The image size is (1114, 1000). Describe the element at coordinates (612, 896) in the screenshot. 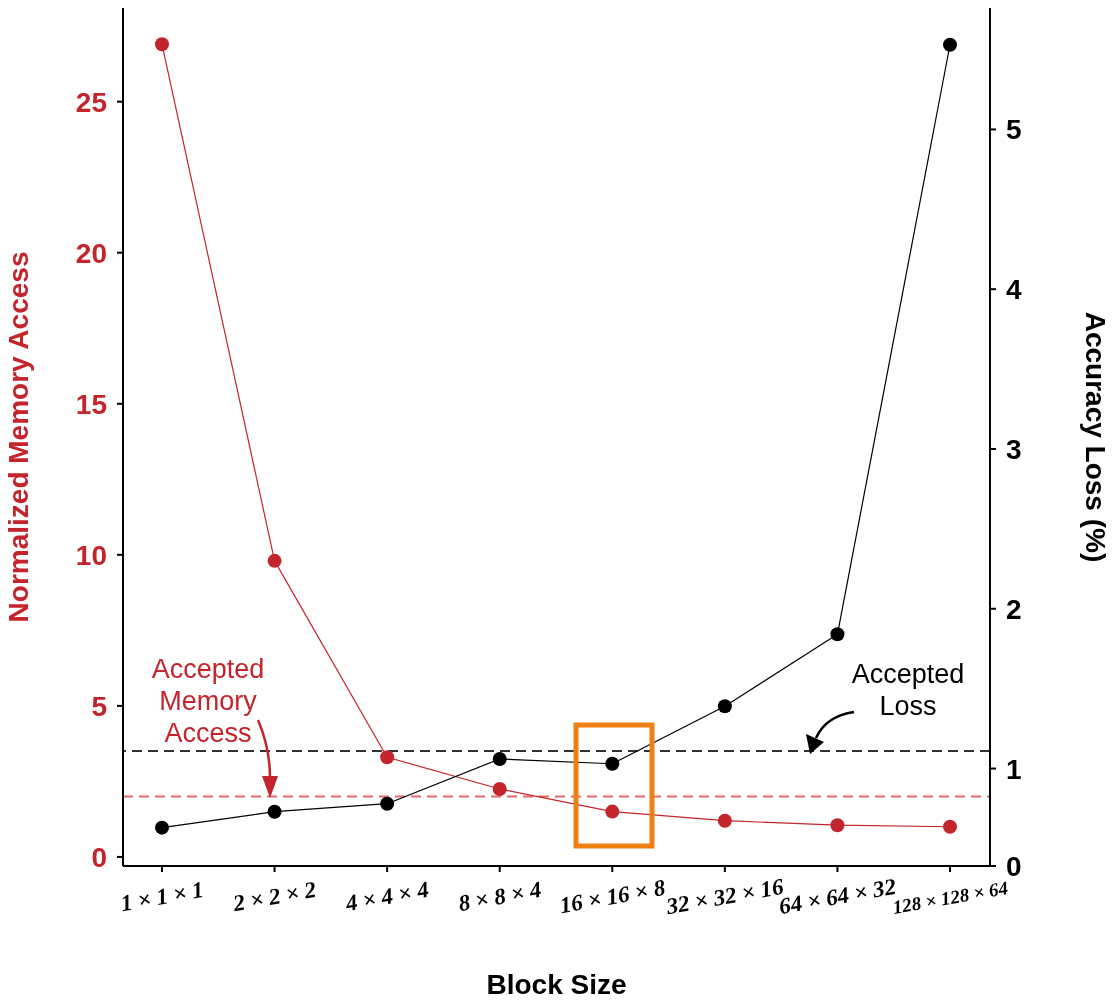

I see `x-tick-label: 16 × 16 × 8` at that location.